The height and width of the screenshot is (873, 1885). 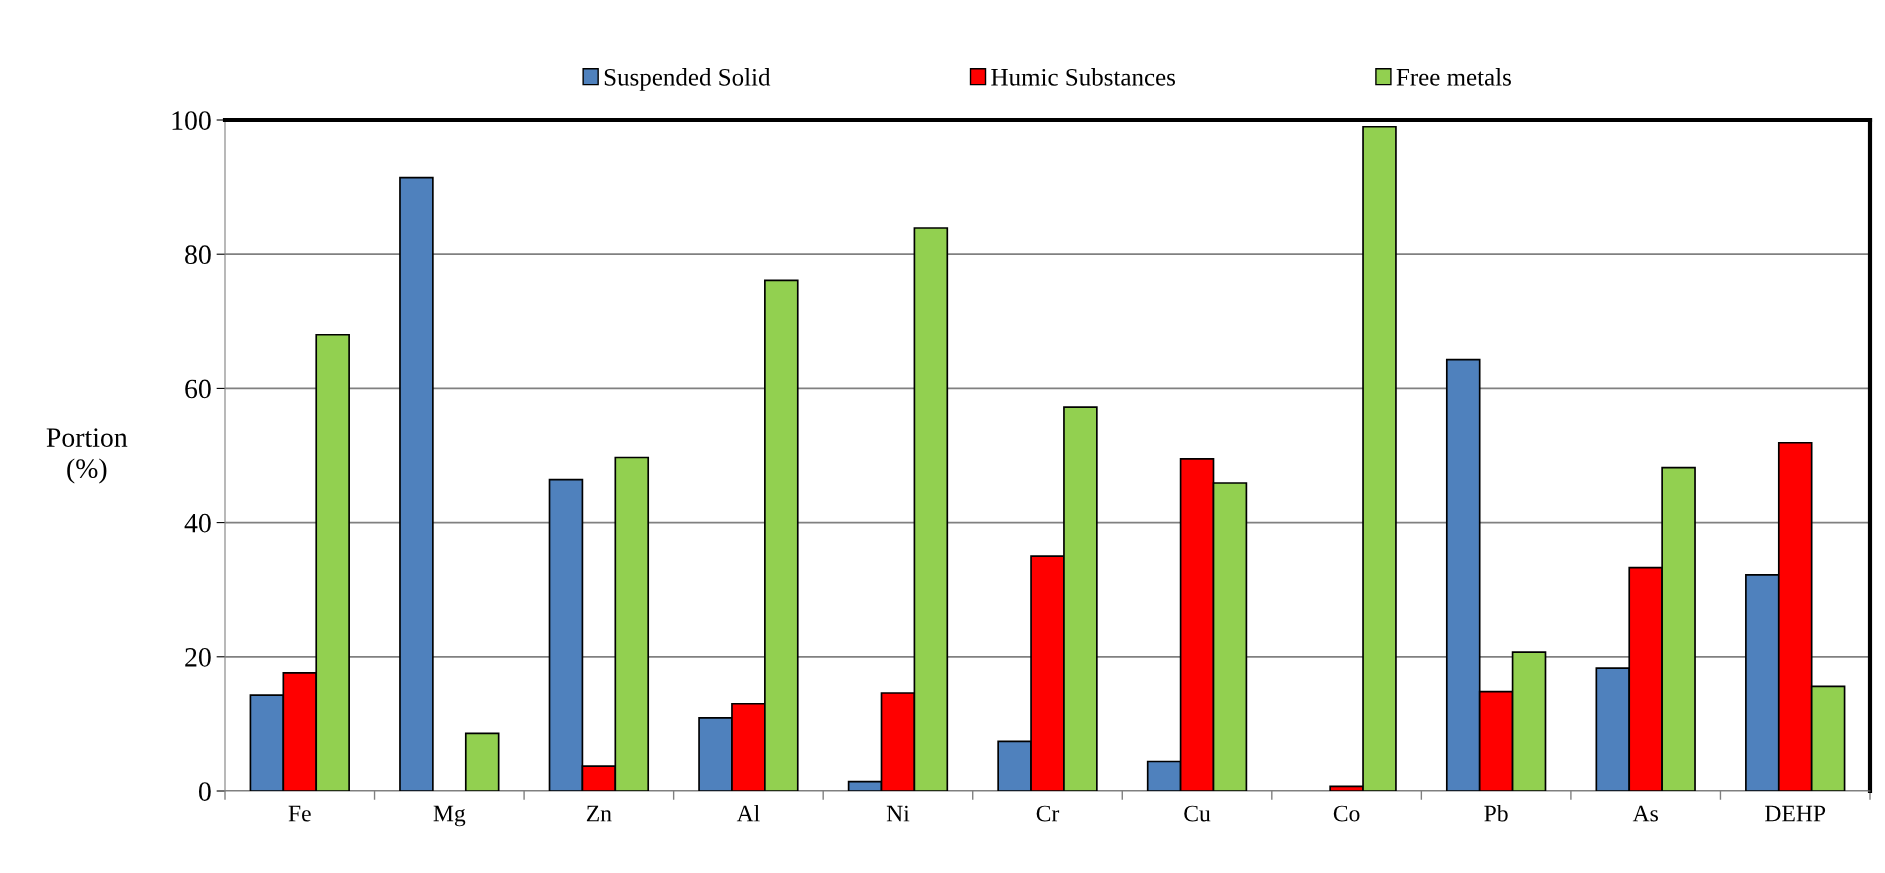 What do you see at coordinates (599, 813) in the screenshot?
I see `x-tick-label: Zn` at bounding box center [599, 813].